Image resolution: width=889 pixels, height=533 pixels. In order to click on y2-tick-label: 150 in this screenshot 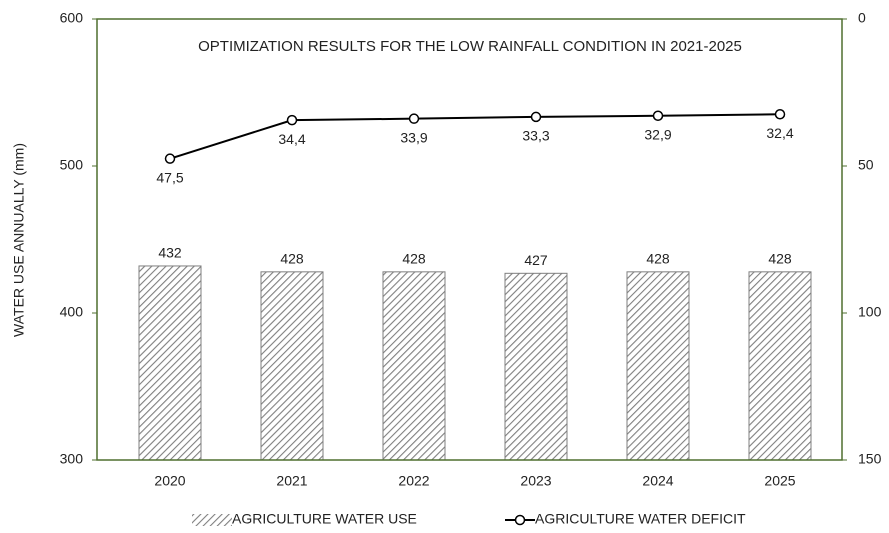, I will do `click(870, 459)`.